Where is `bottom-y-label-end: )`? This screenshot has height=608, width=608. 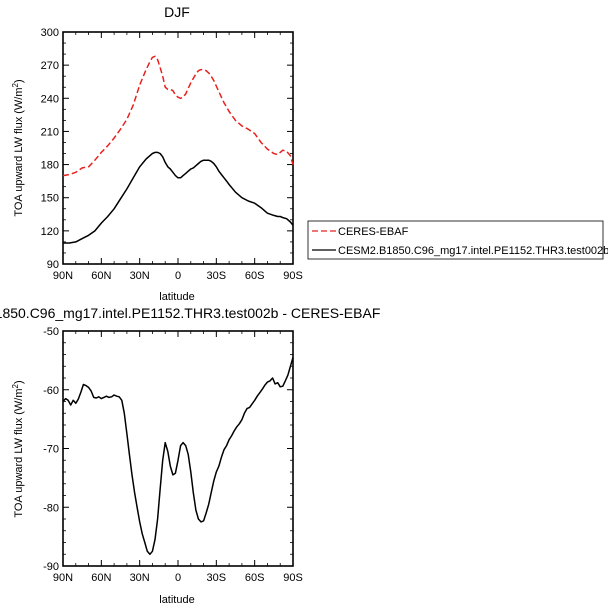
bottom-y-label-end: ) is located at coordinates (19, 382).